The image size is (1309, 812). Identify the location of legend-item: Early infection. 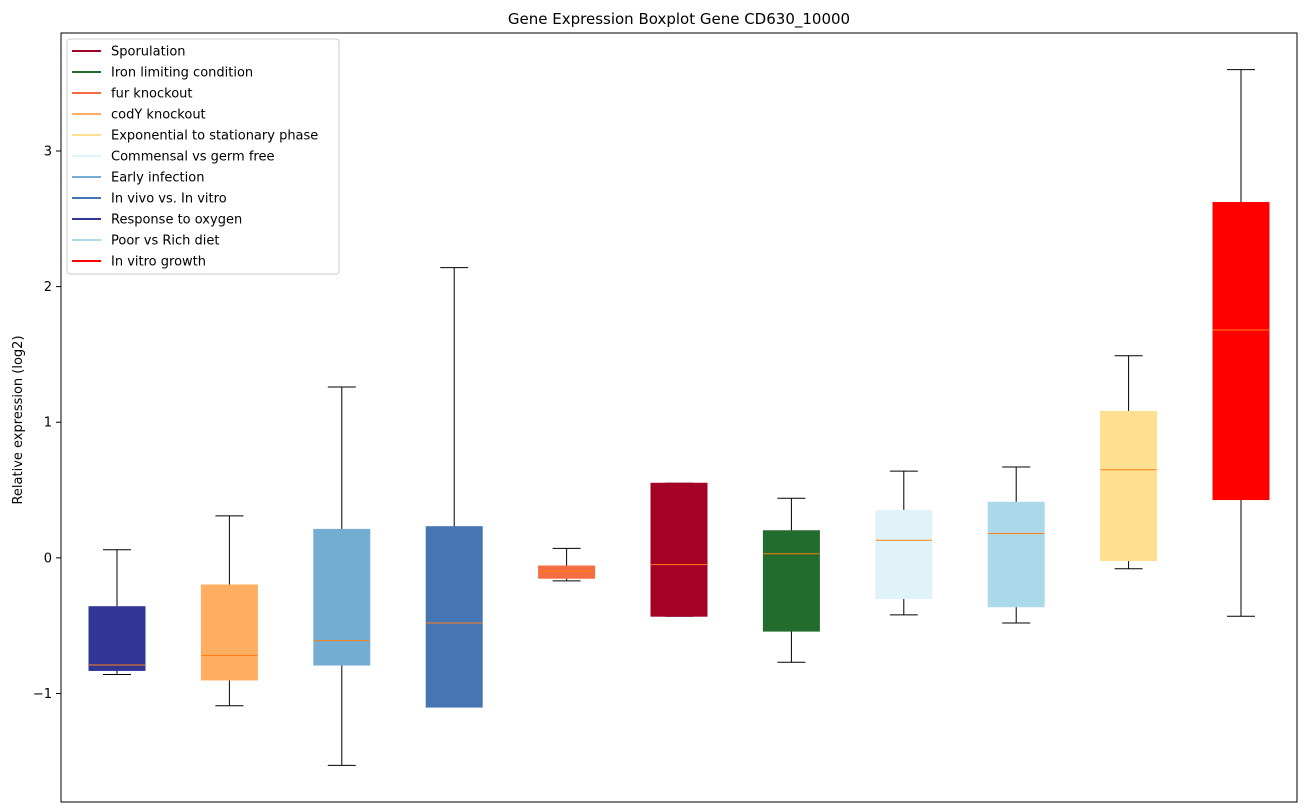
(138, 178).